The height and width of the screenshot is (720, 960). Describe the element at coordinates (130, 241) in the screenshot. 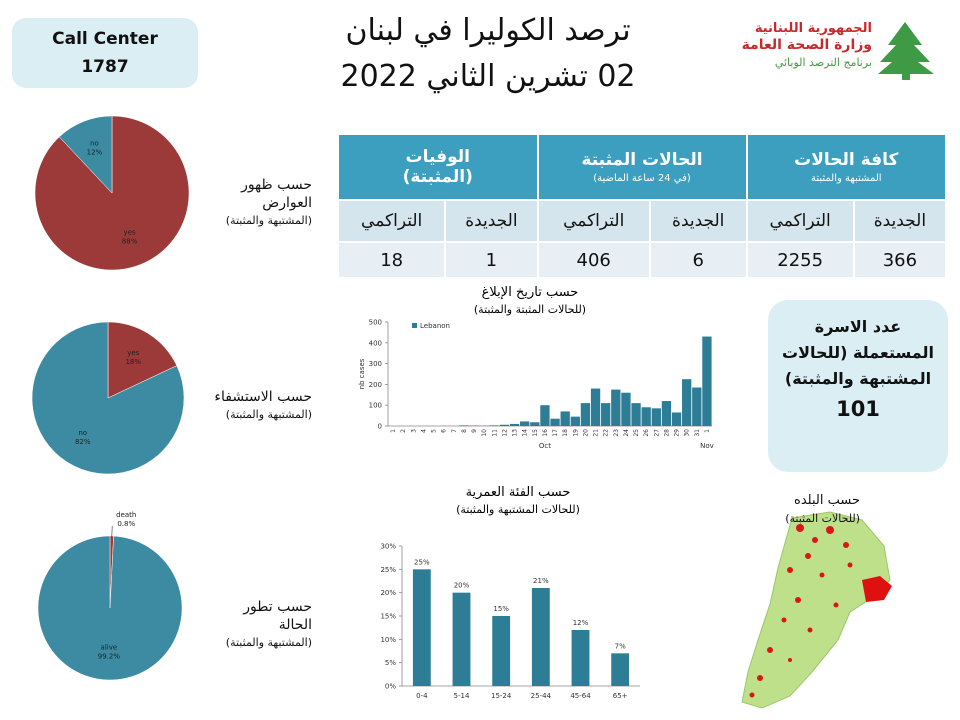

I see `slice-value: 88%` at that location.